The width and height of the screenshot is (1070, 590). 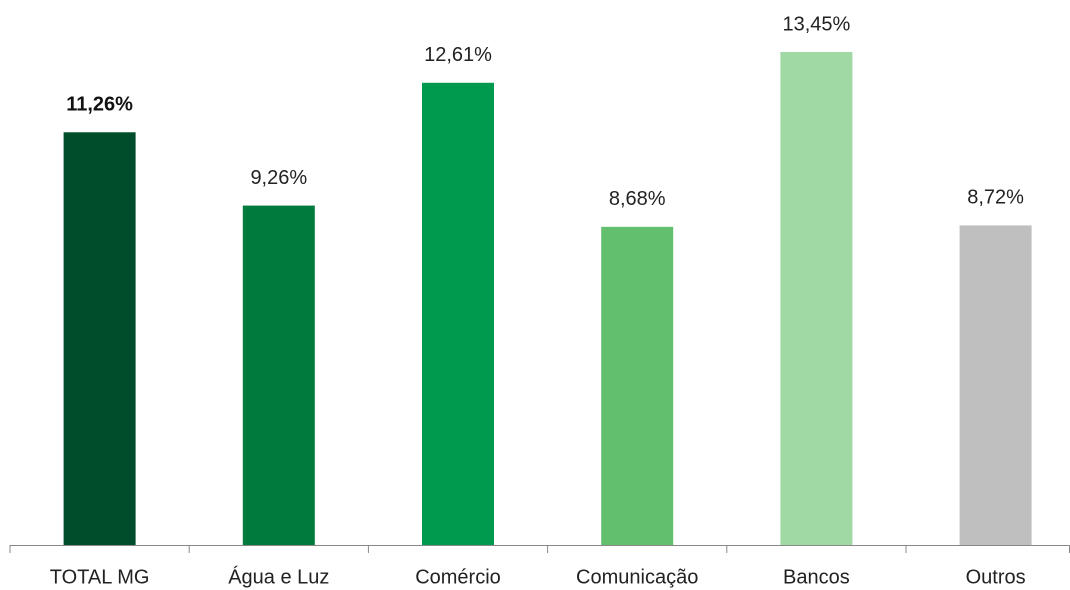 What do you see at coordinates (816, 577) in the screenshot?
I see `x-tick-label: Bancos` at bounding box center [816, 577].